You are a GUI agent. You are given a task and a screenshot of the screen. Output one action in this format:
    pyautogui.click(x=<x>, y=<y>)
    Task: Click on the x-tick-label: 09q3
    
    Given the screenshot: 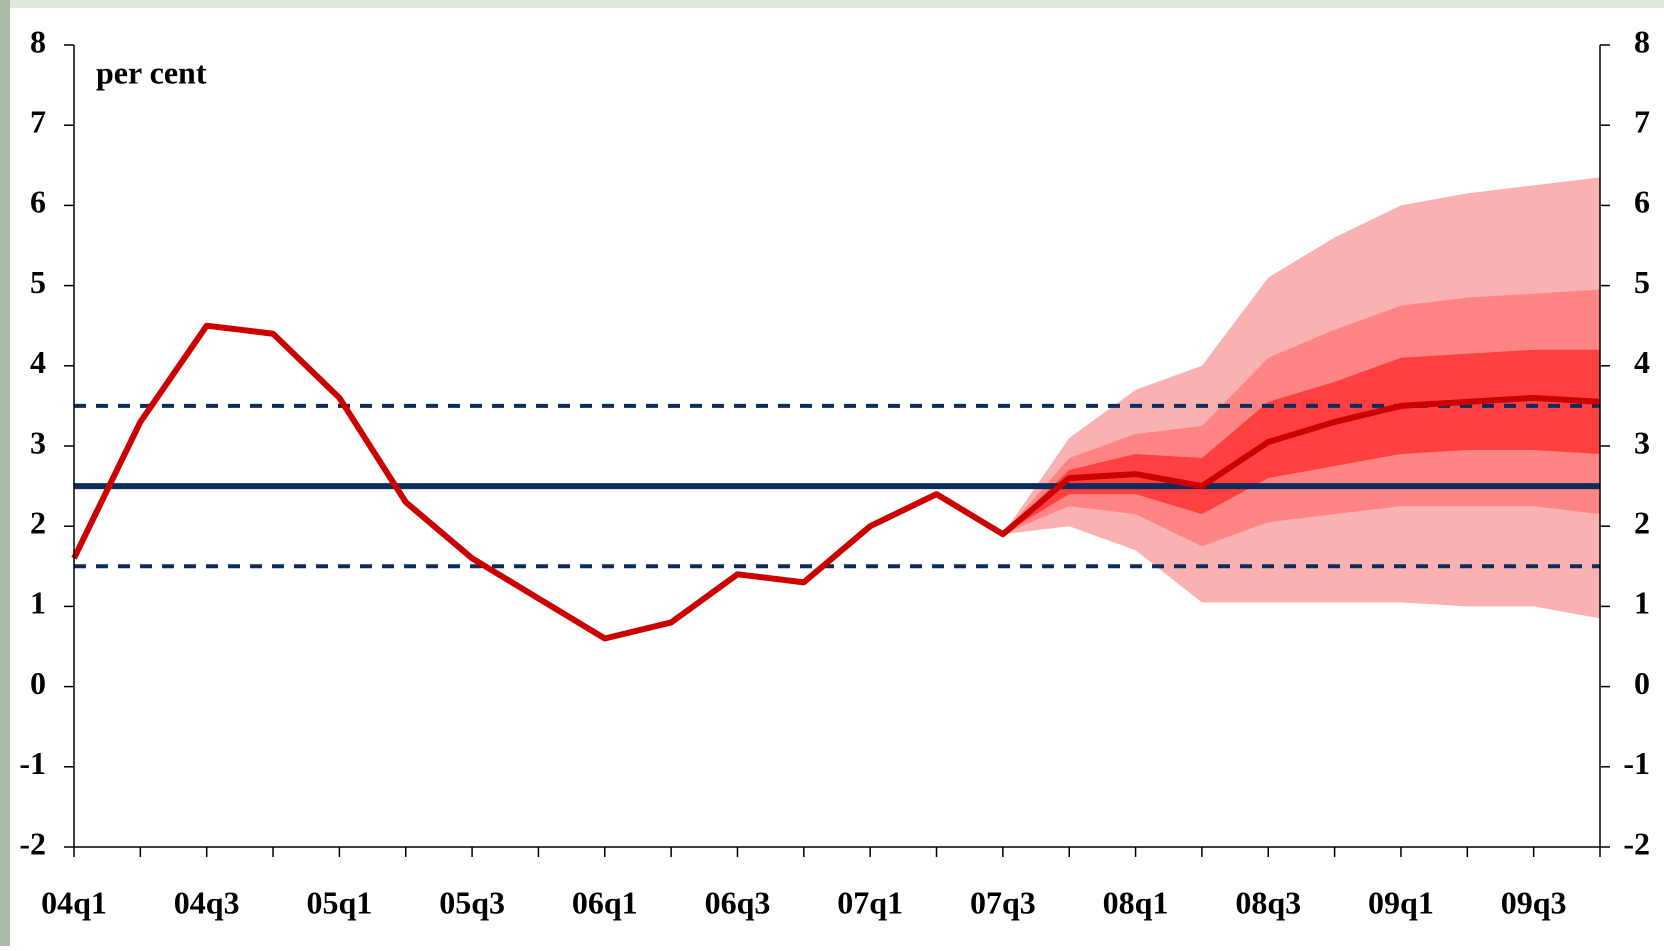 What is the action you would take?
    pyautogui.click(x=1534, y=902)
    